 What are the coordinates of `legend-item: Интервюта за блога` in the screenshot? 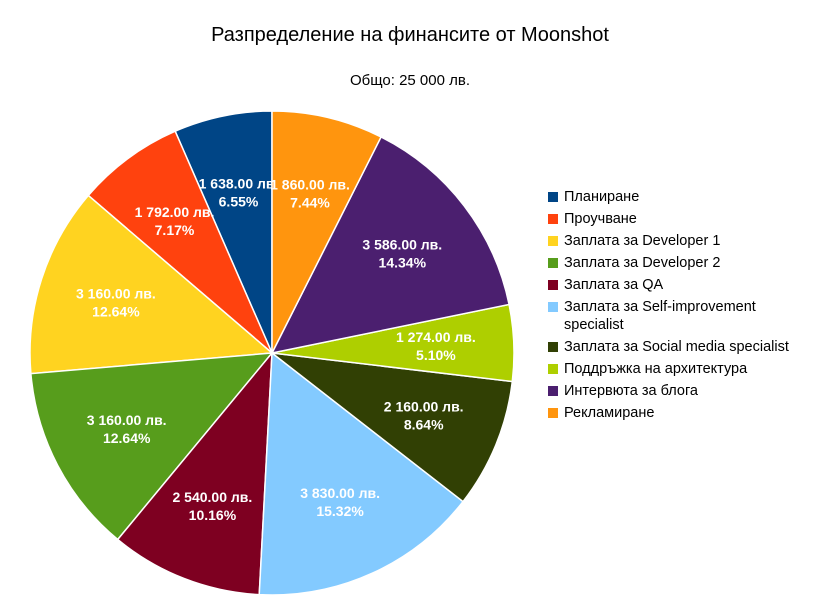 It's located at (682, 391).